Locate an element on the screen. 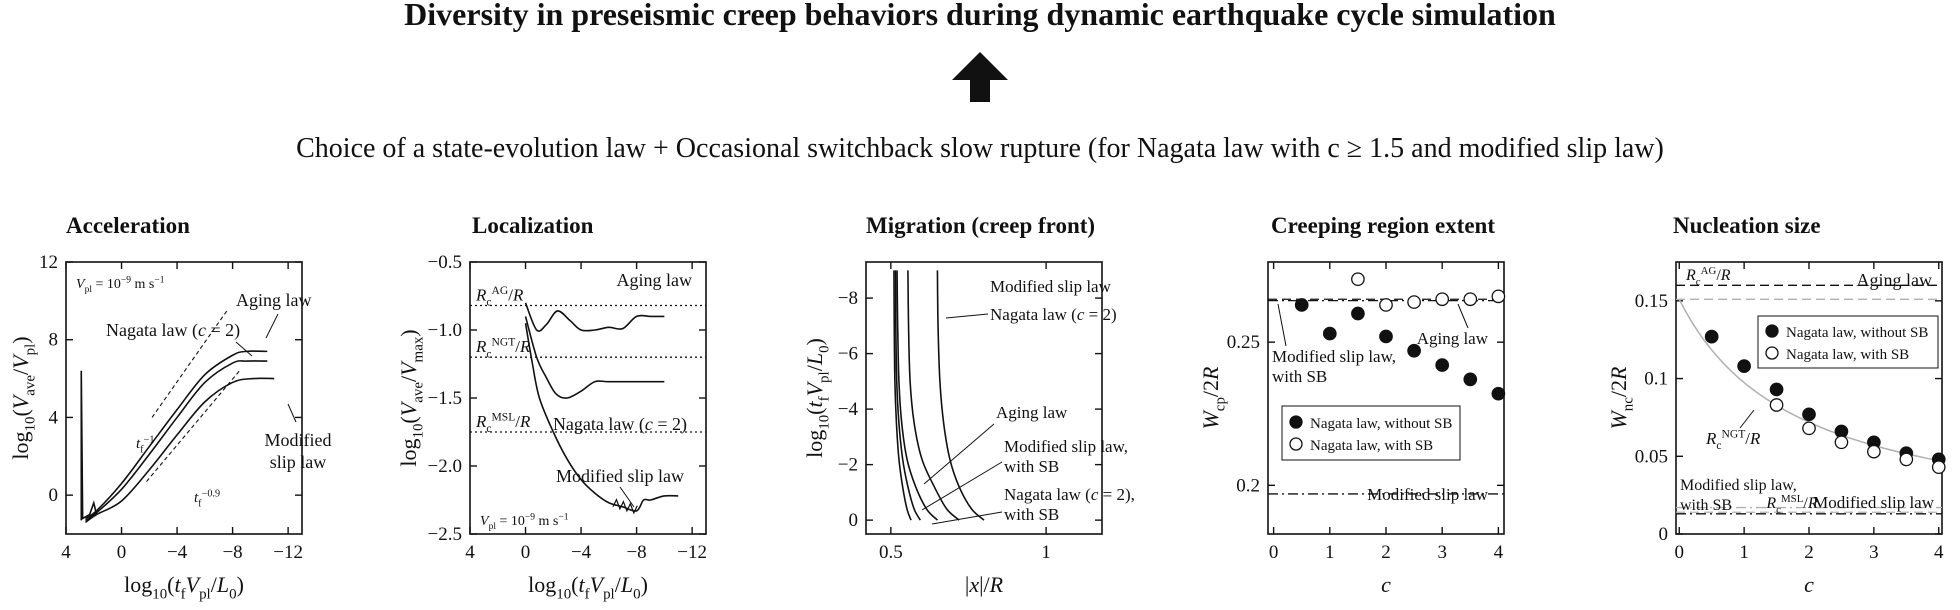 The height and width of the screenshot is (610, 1960). creeping-x-tick-label: 0 is located at coordinates (1274, 552).